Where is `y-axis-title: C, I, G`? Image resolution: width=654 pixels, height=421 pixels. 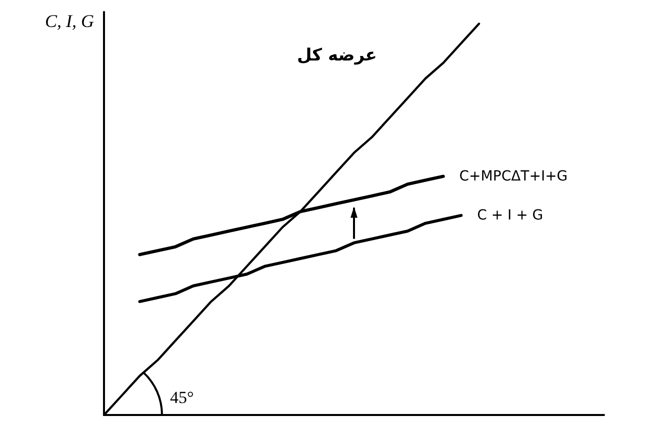 y-axis-title: C, I, G is located at coordinates (69, 21).